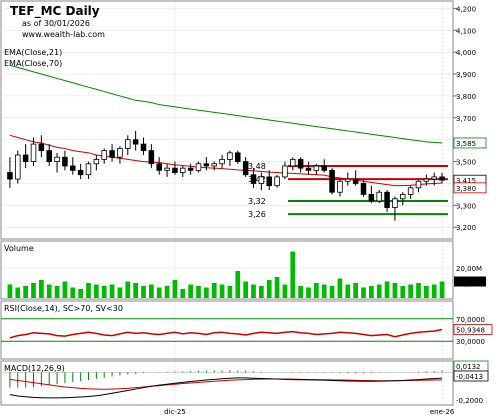  I want to click on volume-last-label: 11,39M, so click(469, 283).